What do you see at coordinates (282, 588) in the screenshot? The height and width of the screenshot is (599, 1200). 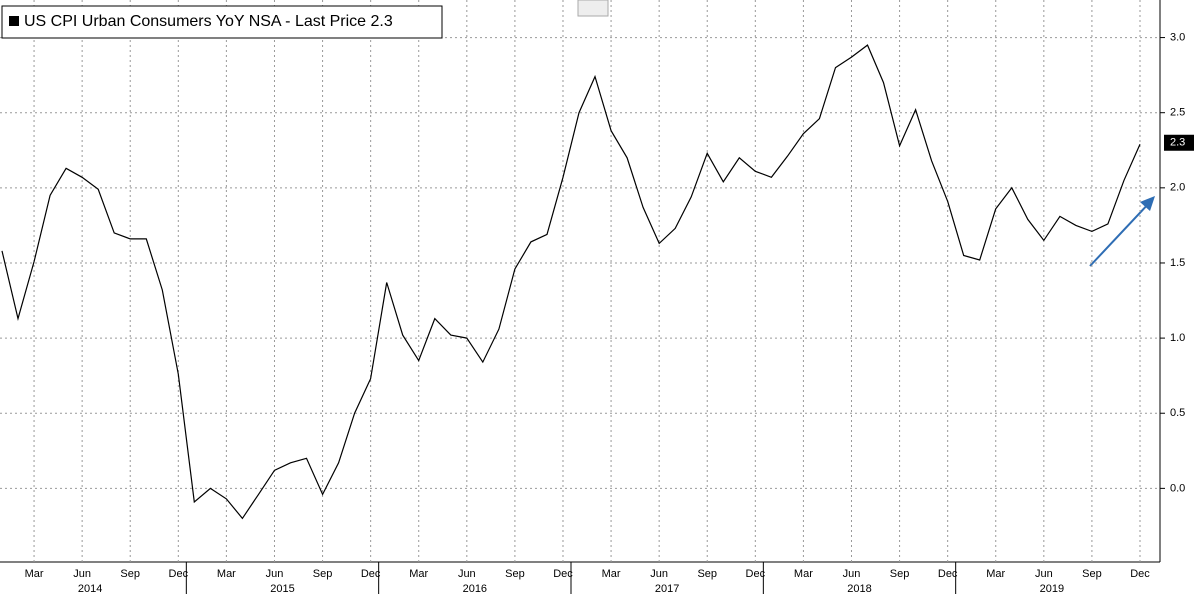 I see `year-label: 2015` at bounding box center [282, 588].